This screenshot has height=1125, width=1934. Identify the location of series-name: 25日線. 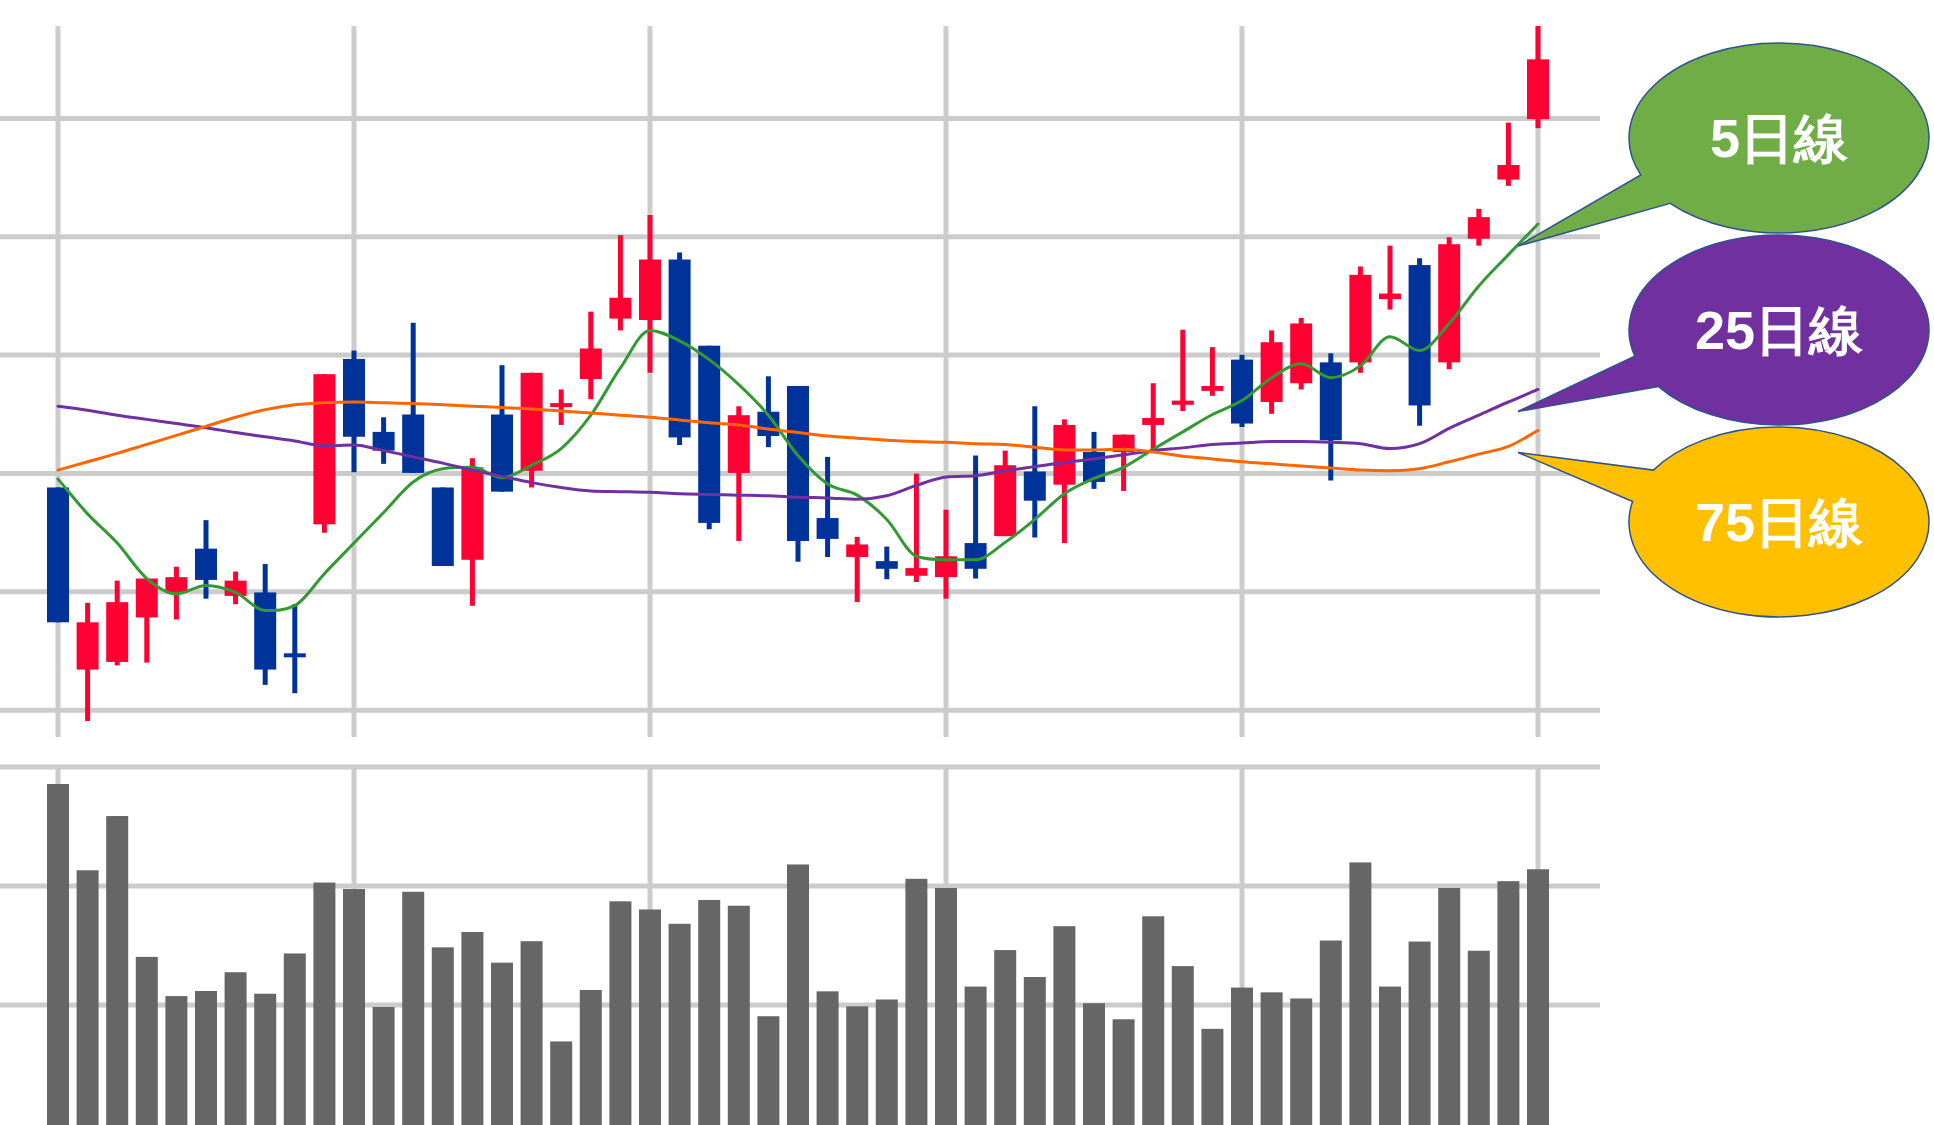
(1779, 330).